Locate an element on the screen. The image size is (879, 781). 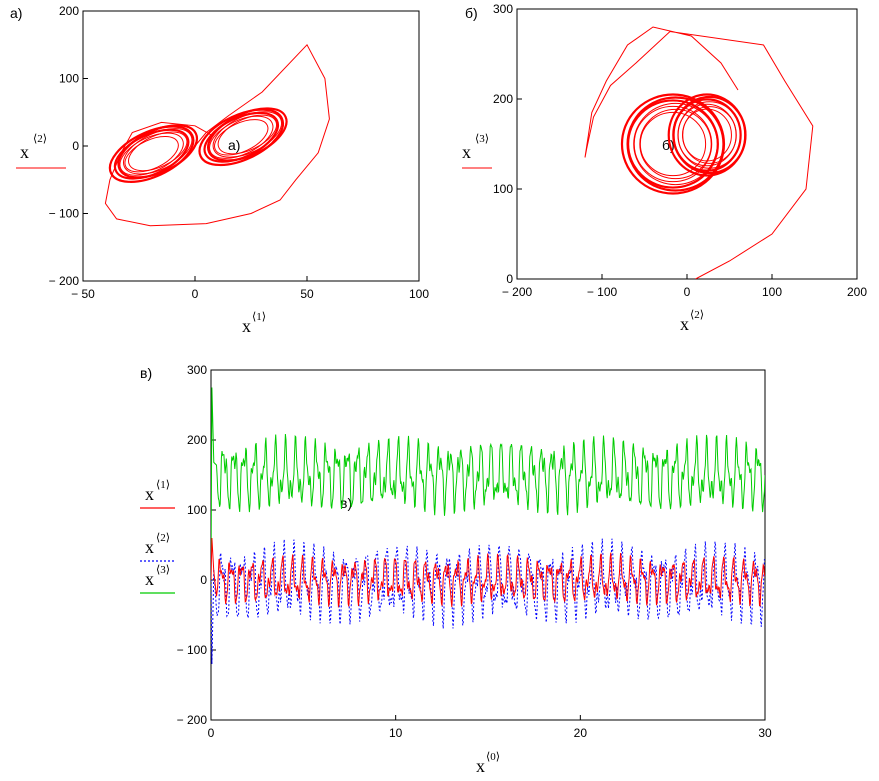
x-axis-label-a: x is located at coordinates (246, 326).